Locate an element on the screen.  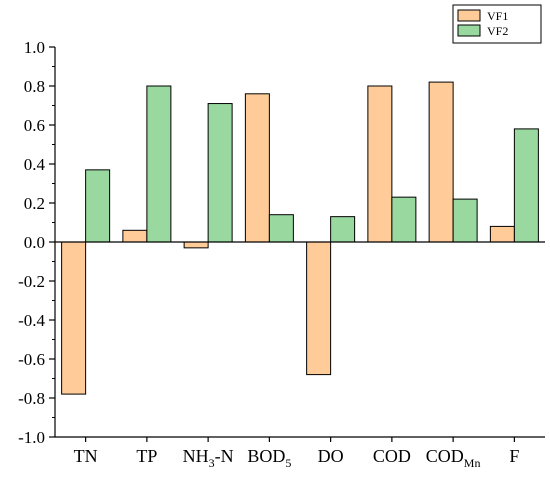
y-tick-label: 0.6 is located at coordinates (34, 125).